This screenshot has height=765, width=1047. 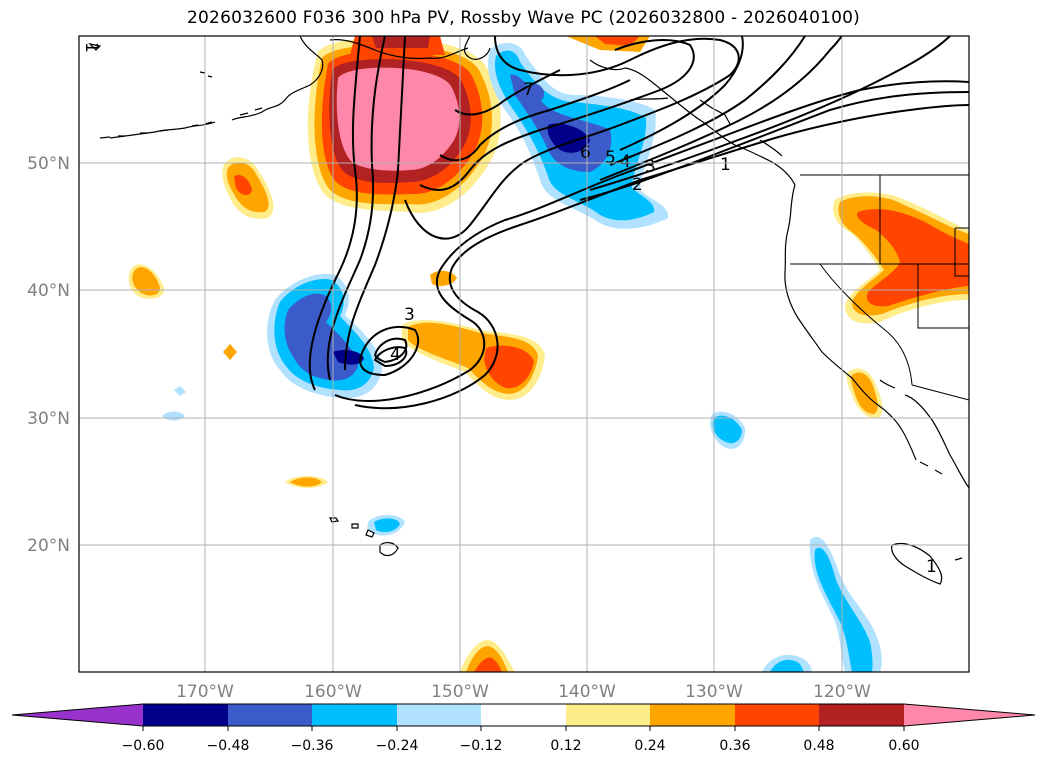 I want to click on lat-labels: 50°N 40°N 30°N 20°N, so click(x=48, y=355).